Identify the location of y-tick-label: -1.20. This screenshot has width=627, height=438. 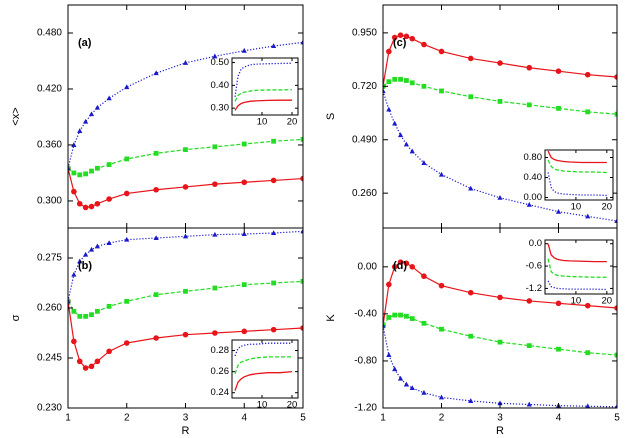
(365, 408).